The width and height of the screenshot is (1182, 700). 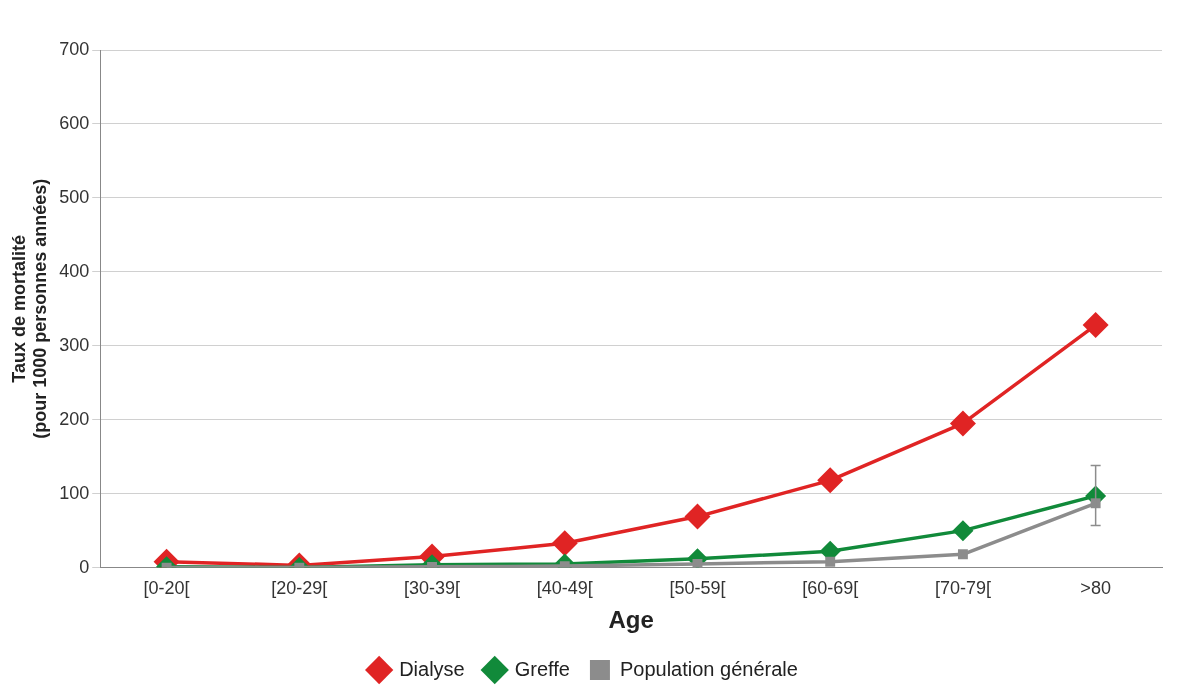 What do you see at coordinates (542, 668) in the screenshot?
I see `legend-label: Greffe` at bounding box center [542, 668].